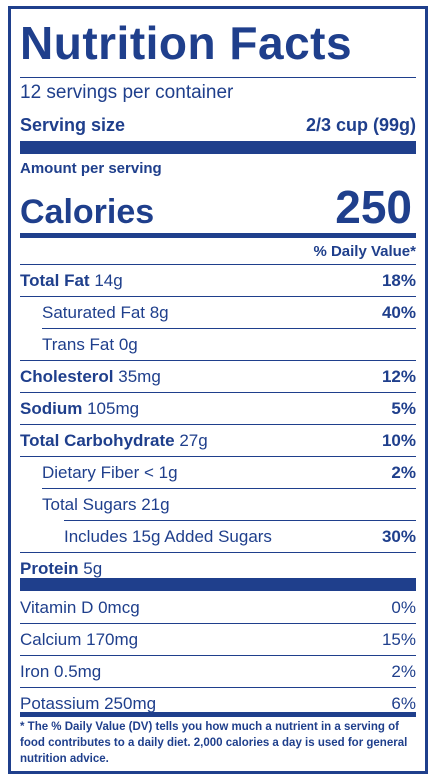 This screenshot has width=440, height=784. What do you see at coordinates (218, 408) in the screenshot?
I see `nutrient-row-sodium: Sodium 105mg 5%` at bounding box center [218, 408].